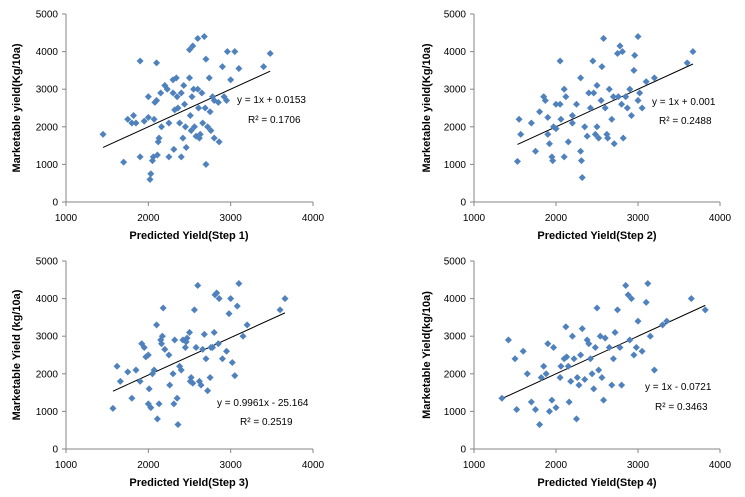 The width and height of the screenshot is (745, 497). Describe the element at coordinates (603, 352) in the screenshot. I see `trendline` at that location.